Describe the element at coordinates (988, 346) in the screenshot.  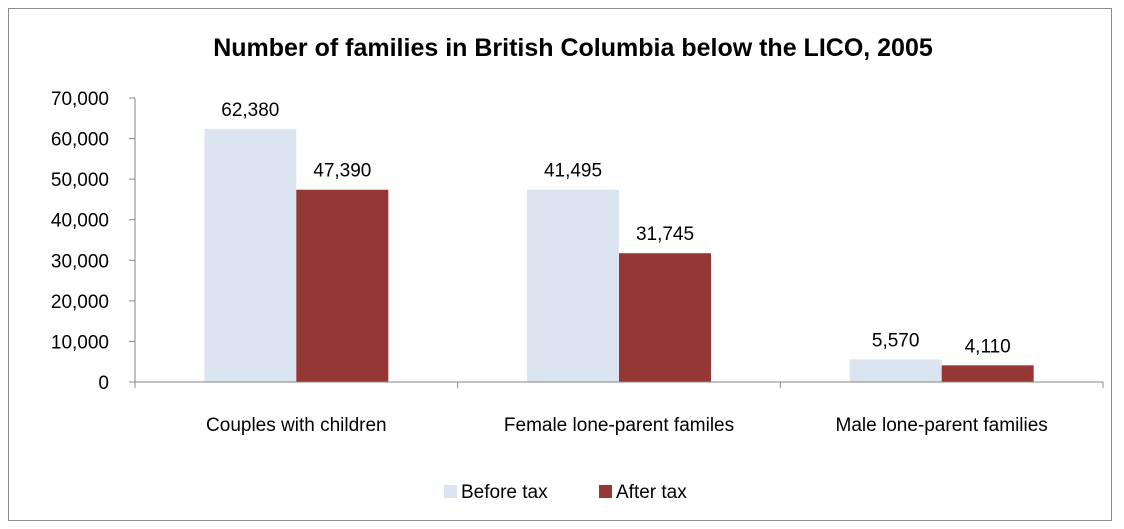
I see `data-label: 4,110` at that location.